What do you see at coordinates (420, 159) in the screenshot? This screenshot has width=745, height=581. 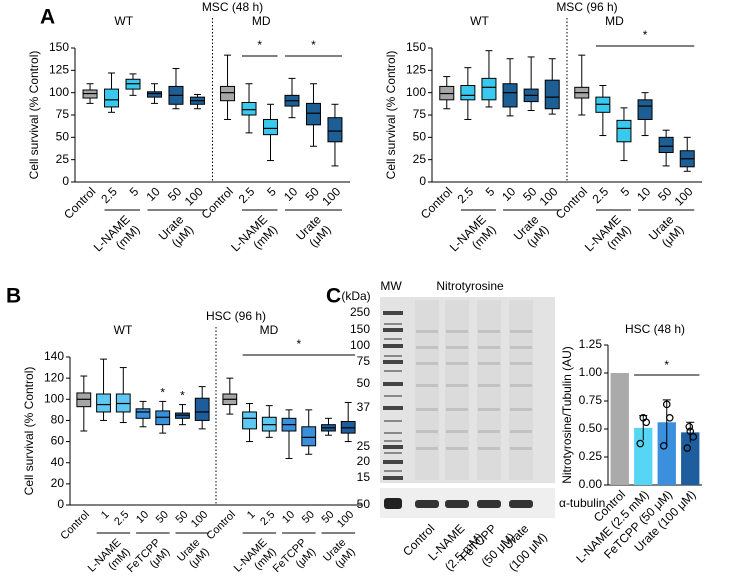 I see `y-tick-label: 25` at bounding box center [420, 159].